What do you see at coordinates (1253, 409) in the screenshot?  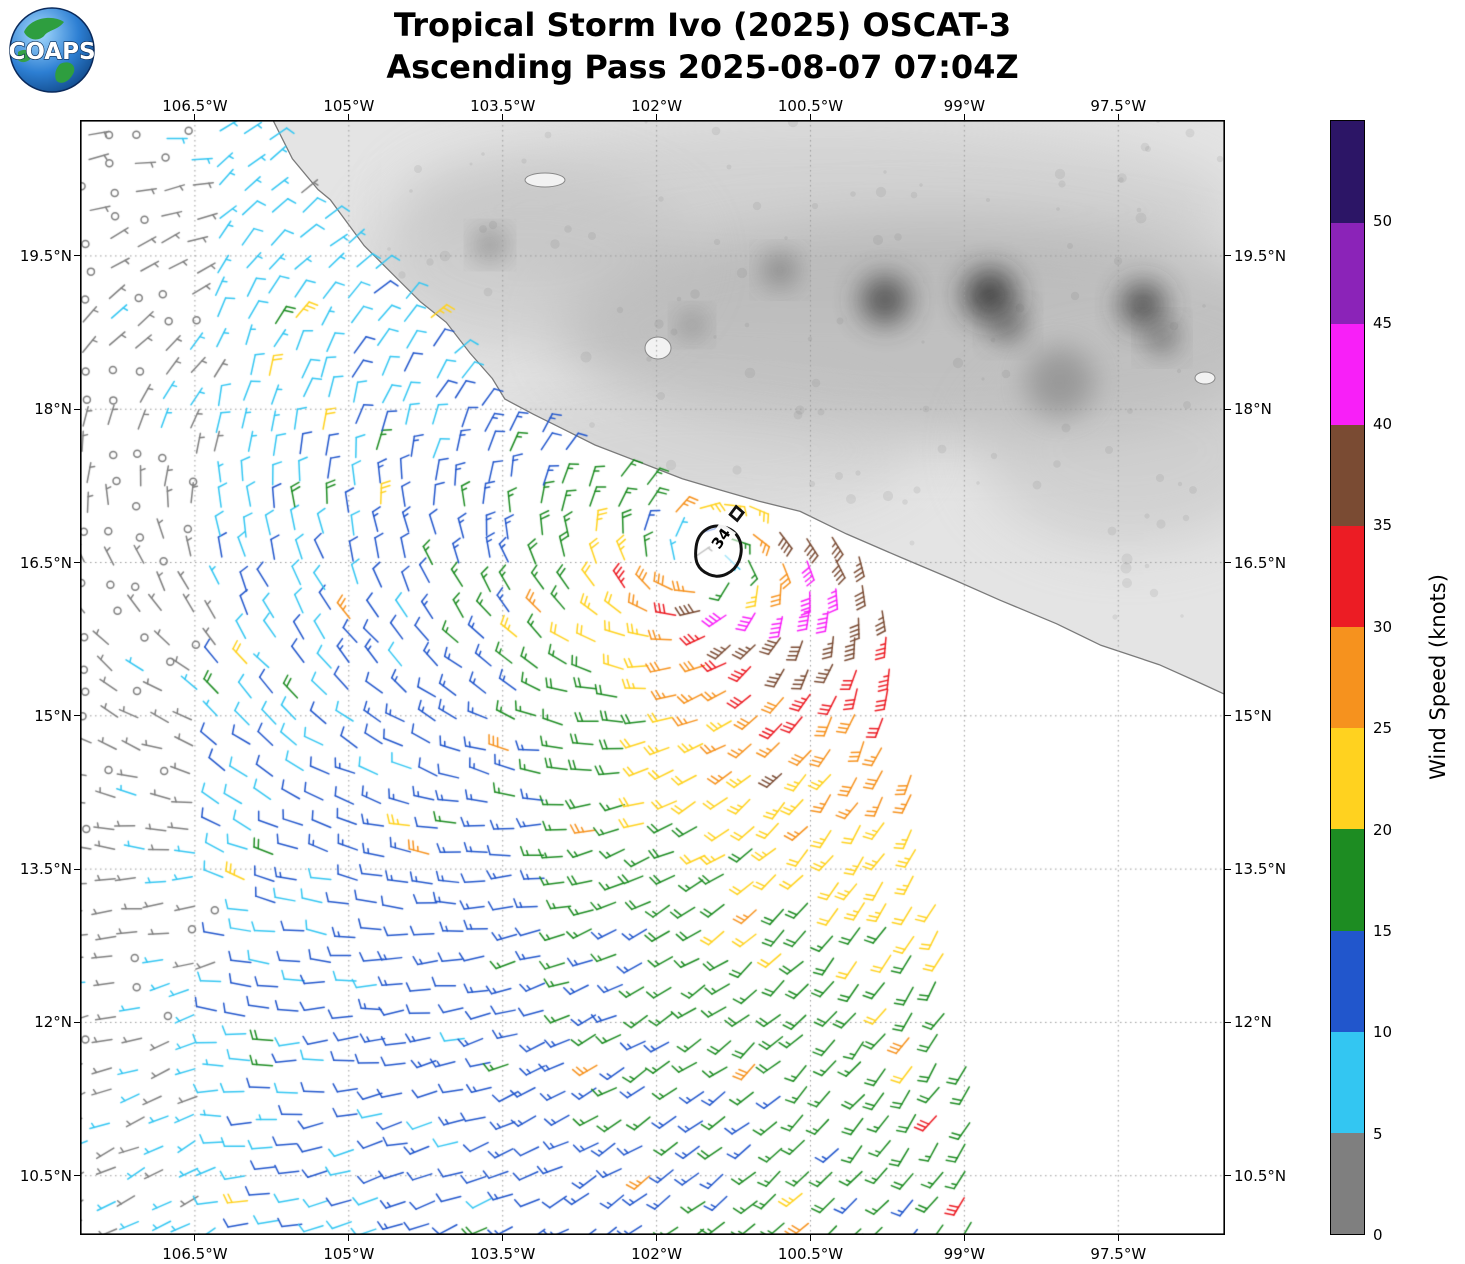 I see `lat-tick-label-right: 18°N` at bounding box center [1253, 409].